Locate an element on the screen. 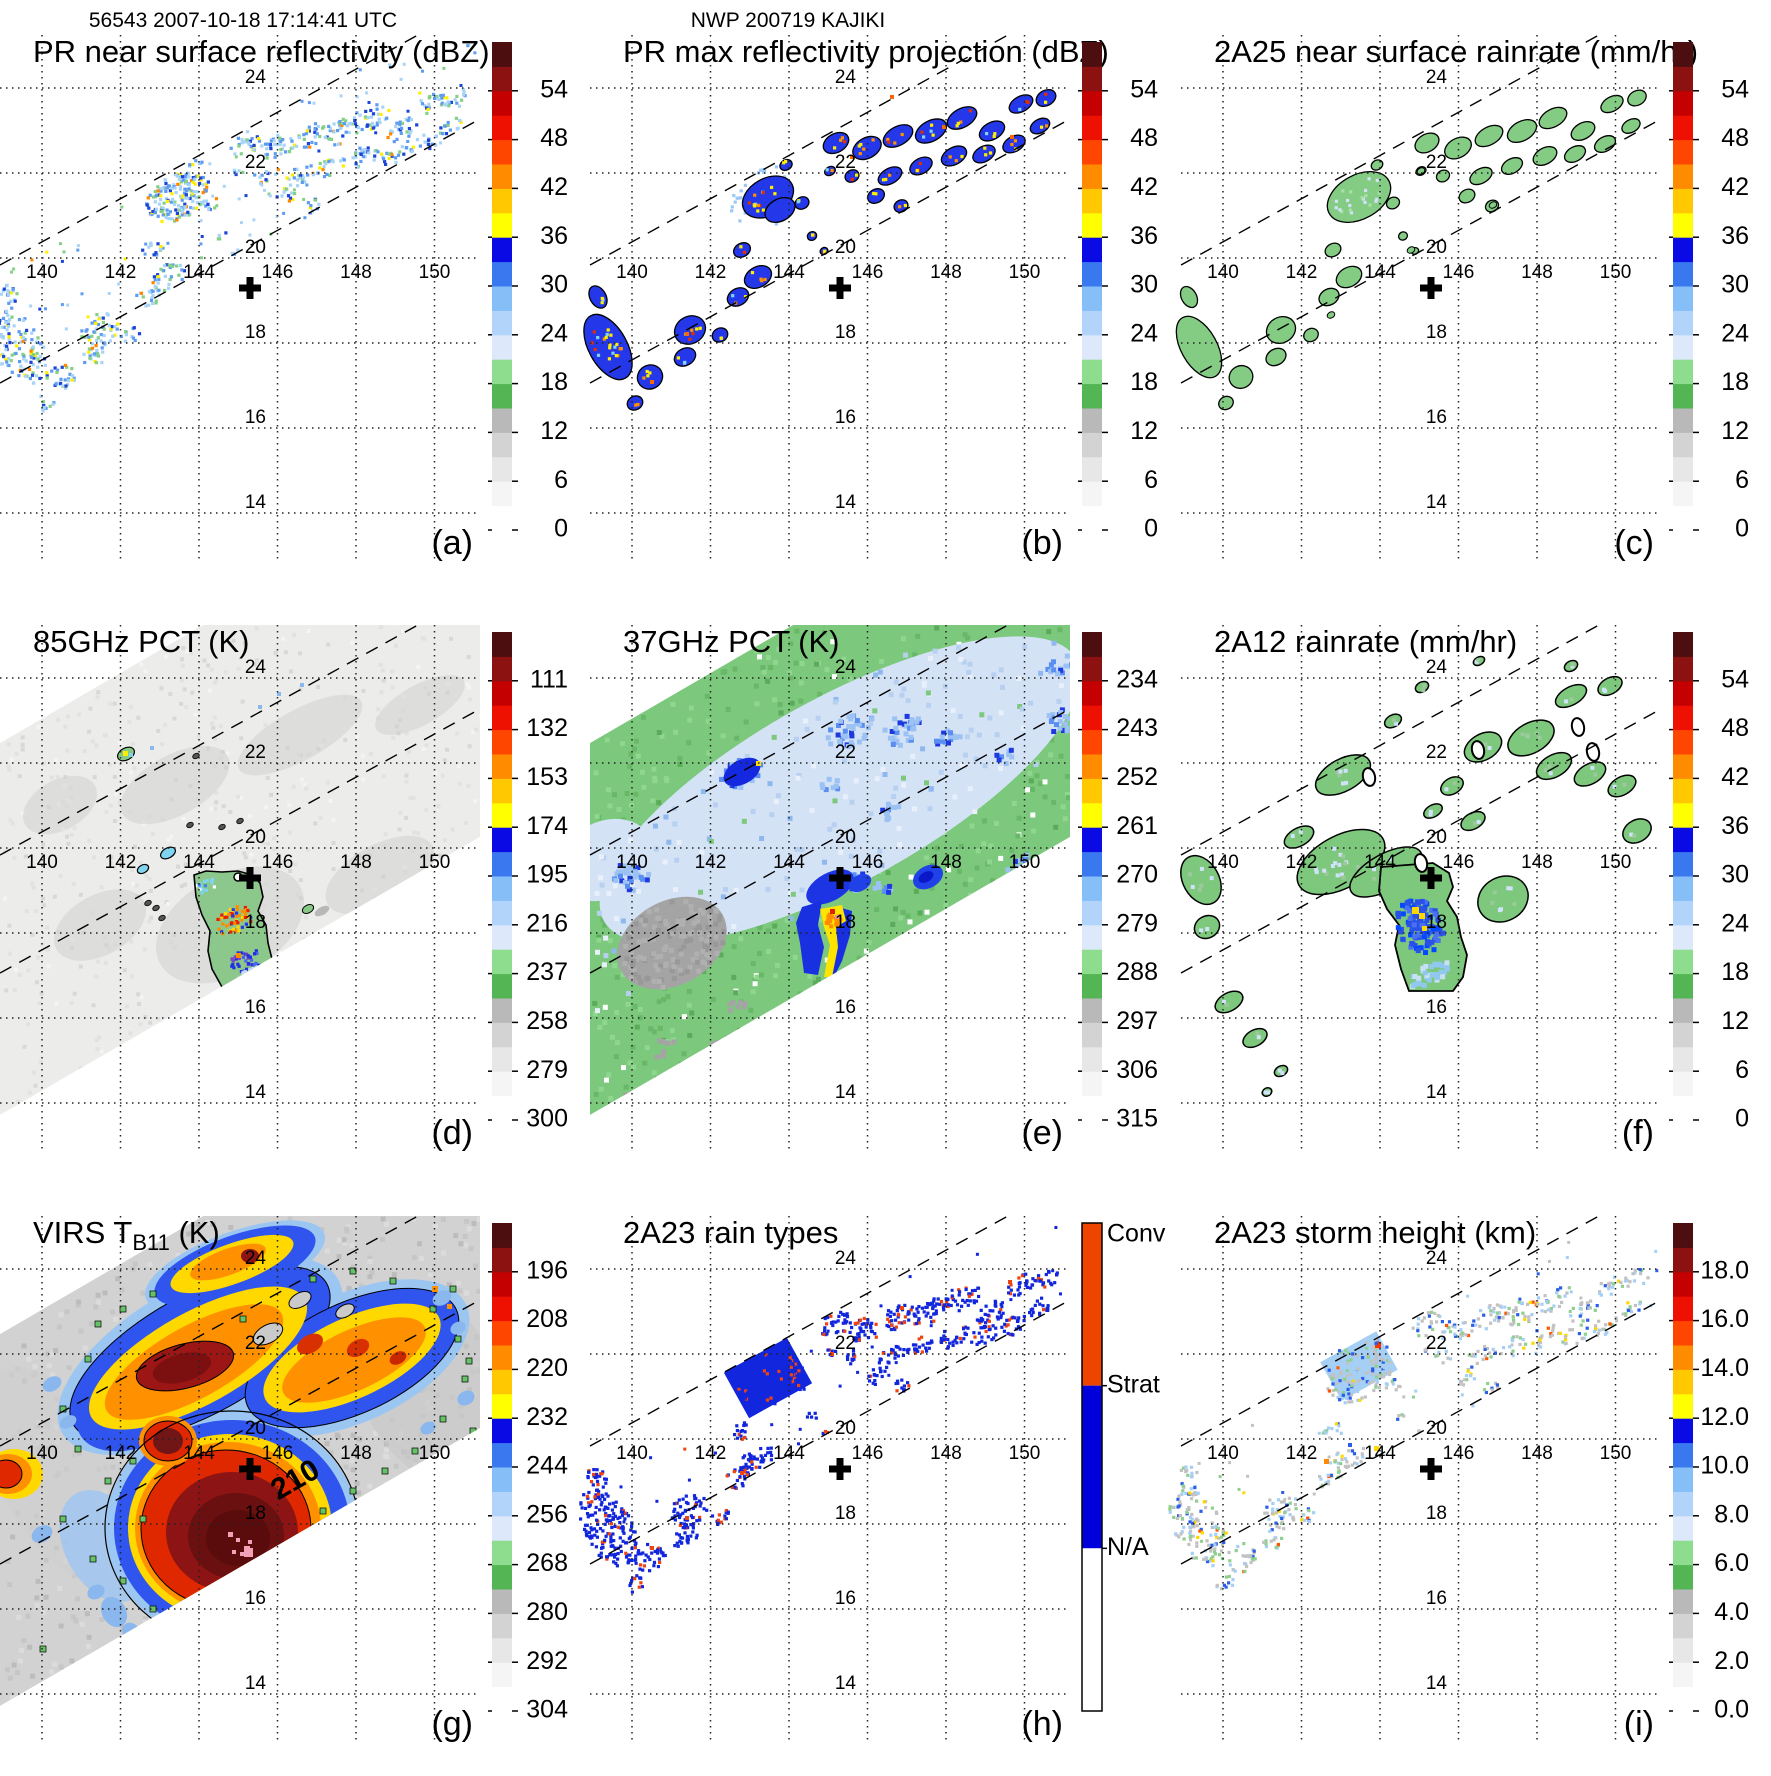  lon-label: 146 is located at coordinates (1459, 272).